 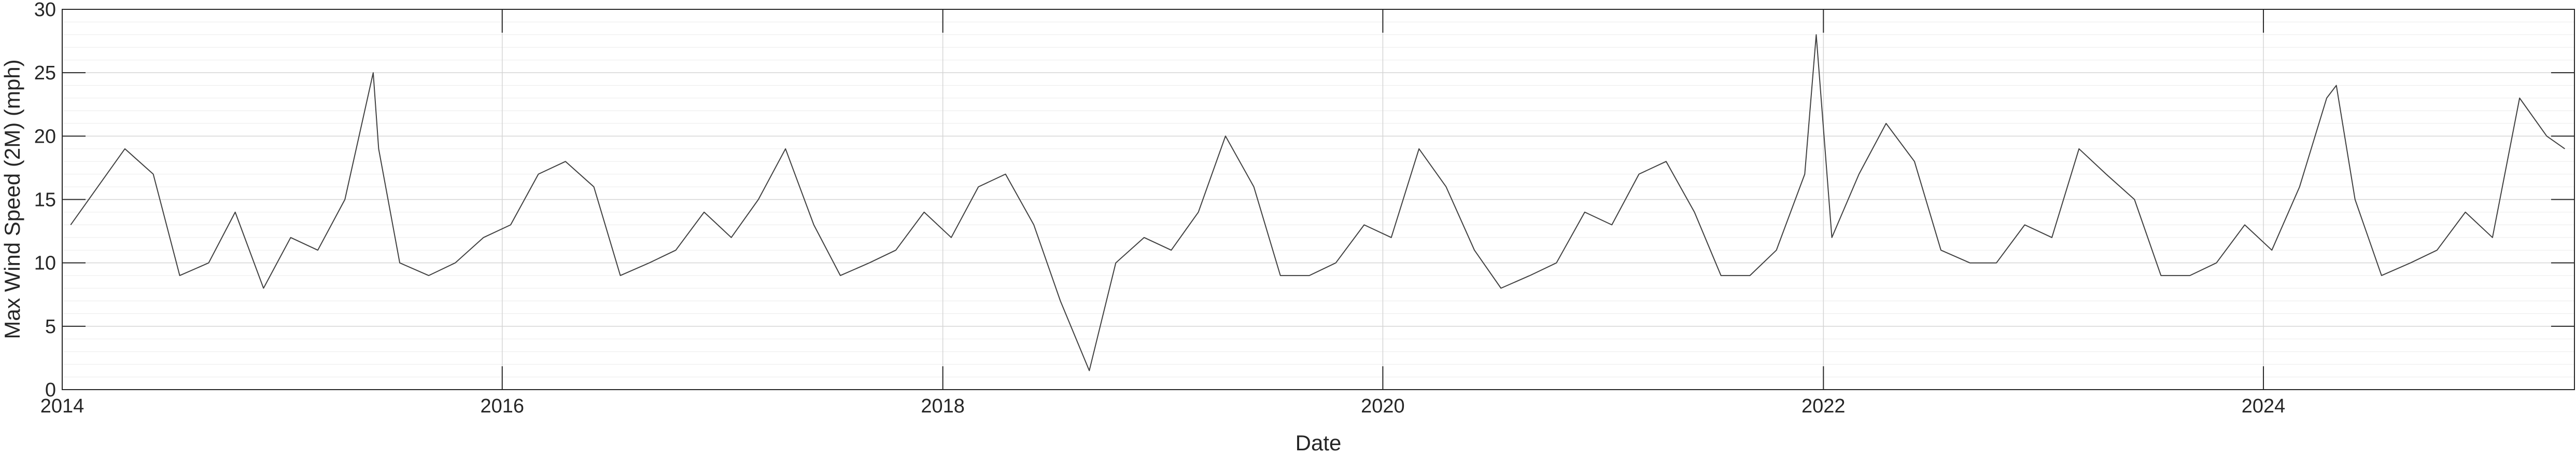 What do you see at coordinates (502, 406) in the screenshot?
I see `x-tick-label: 2016` at bounding box center [502, 406].